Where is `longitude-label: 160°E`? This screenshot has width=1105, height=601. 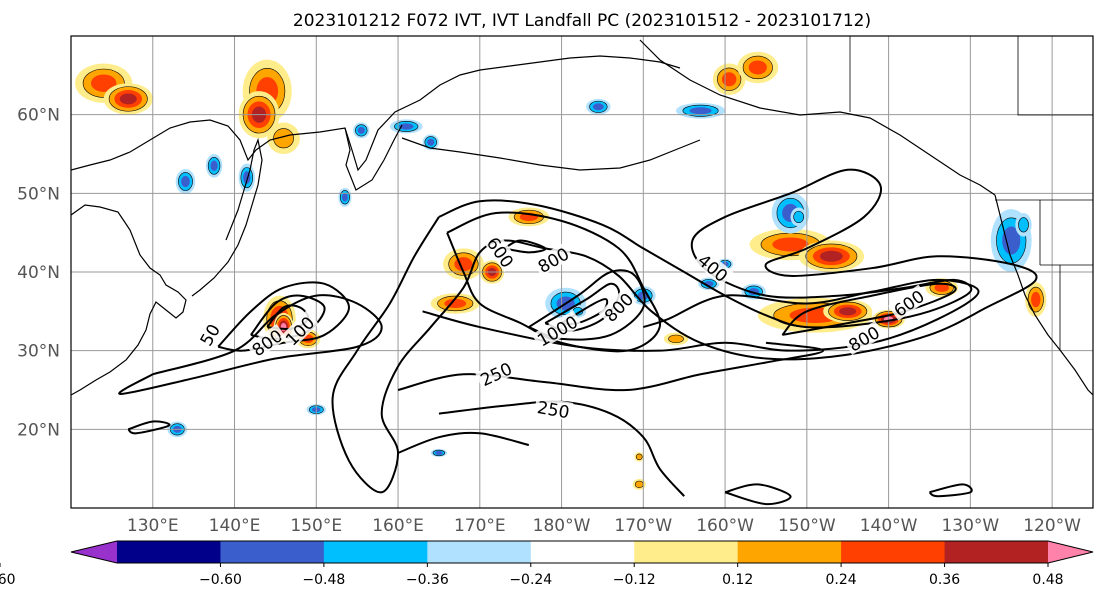
longitude-label: 160°E is located at coordinates (398, 526).